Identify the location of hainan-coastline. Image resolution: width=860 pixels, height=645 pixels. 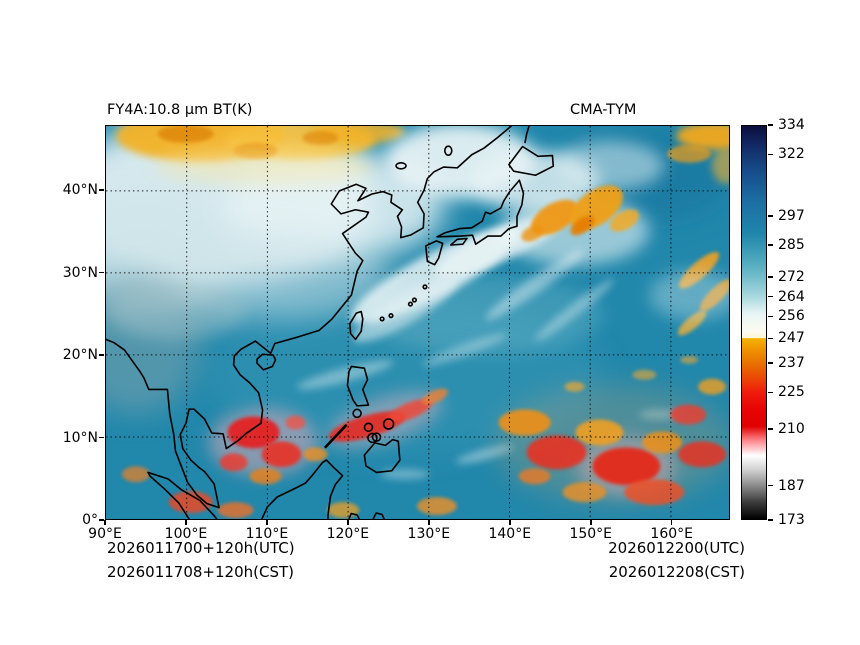
(266, 362).